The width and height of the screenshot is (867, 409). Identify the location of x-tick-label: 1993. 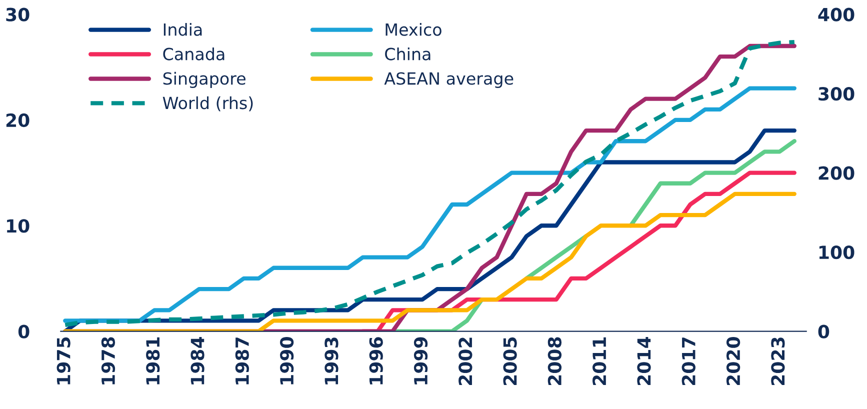
(331, 361).